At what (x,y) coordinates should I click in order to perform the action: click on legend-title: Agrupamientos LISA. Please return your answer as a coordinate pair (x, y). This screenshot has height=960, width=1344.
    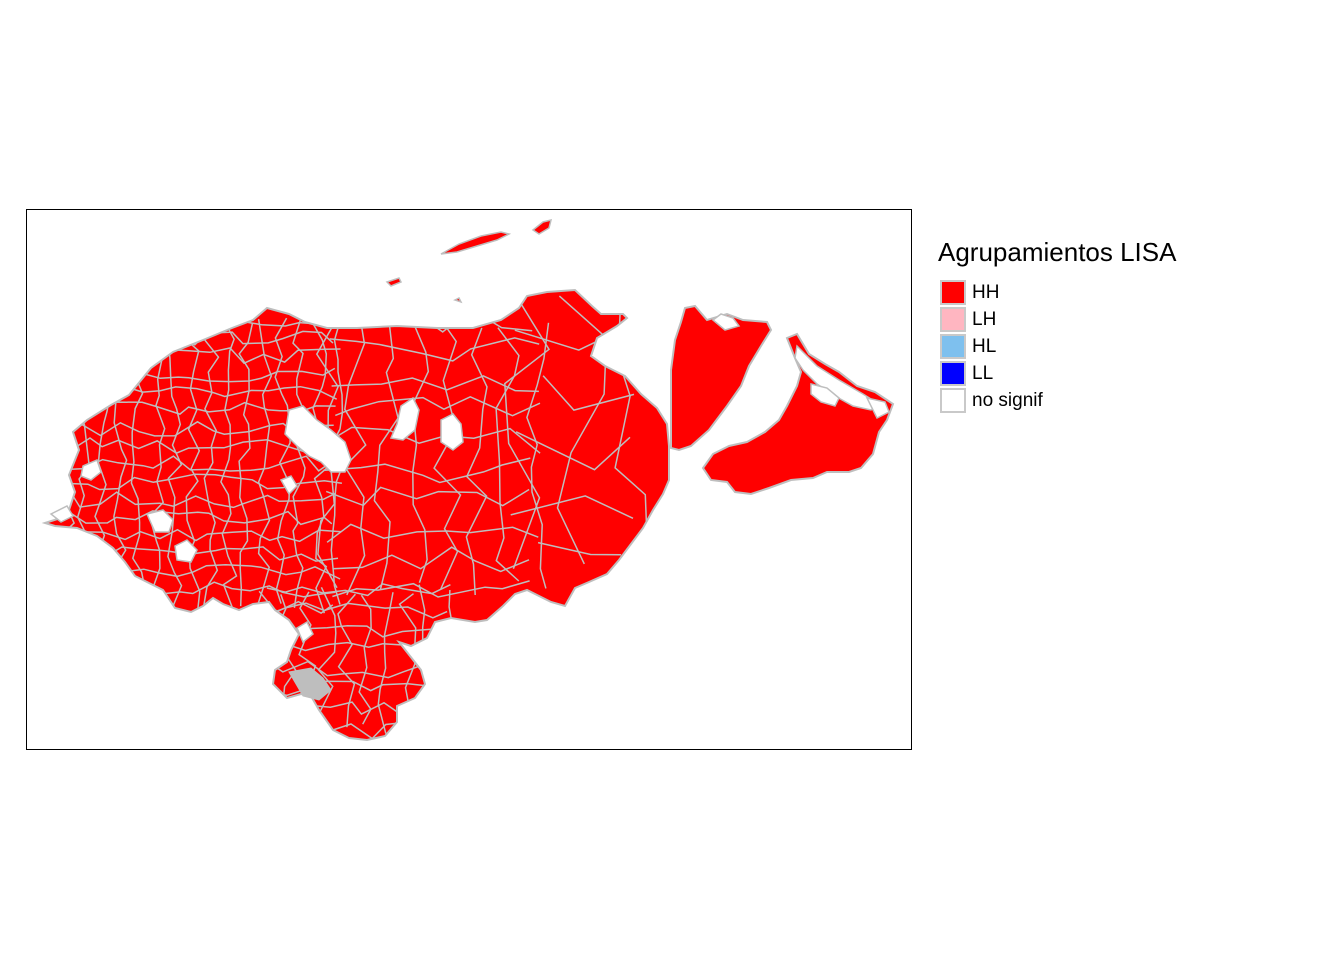
    Looking at the image, I should click on (1057, 252).